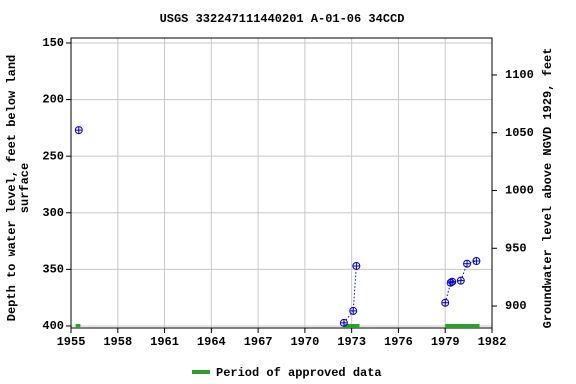 The image size is (576, 384). Describe the element at coordinates (445, 342) in the screenshot. I see `x-tick-label: 1979` at that location.